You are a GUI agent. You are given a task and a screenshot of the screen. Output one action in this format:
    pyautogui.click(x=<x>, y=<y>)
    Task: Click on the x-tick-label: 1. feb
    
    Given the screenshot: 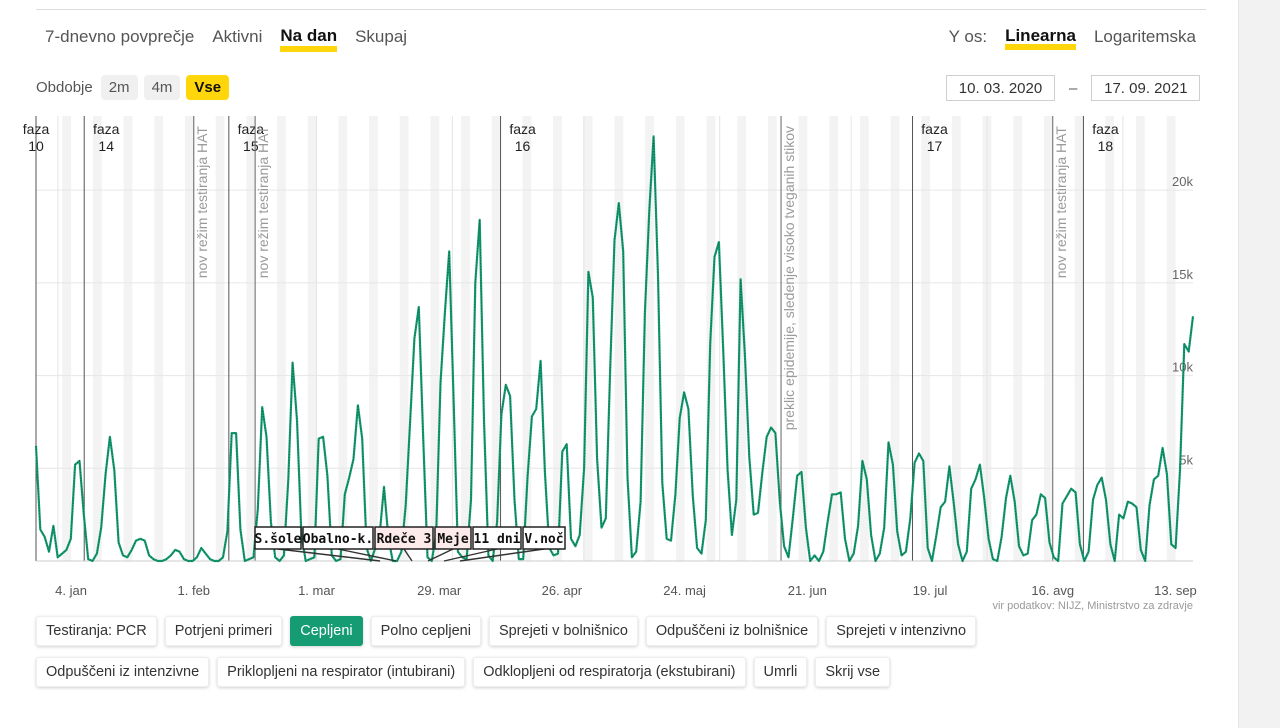 What is the action you would take?
    pyautogui.click(x=194, y=590)
    